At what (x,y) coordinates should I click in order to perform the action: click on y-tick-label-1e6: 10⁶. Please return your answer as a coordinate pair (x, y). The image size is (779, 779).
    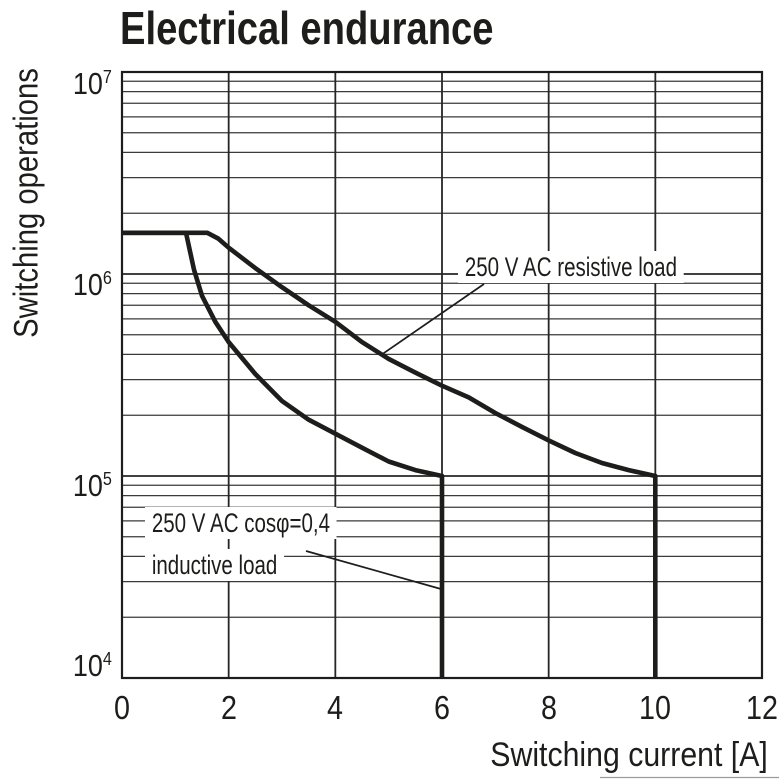
    Looking at the image, I should click on (92, 284).